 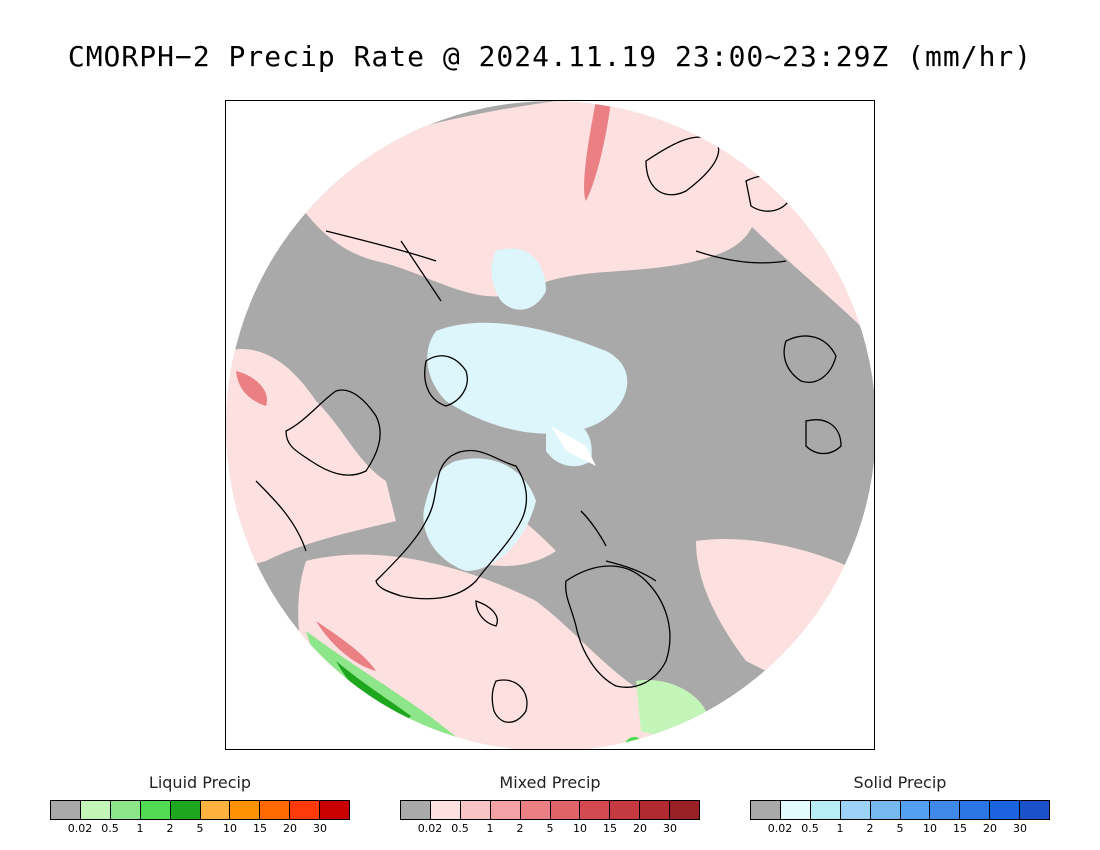 I want to click on mixed-precip-legend: Mixed Precip 0.02 0.5 1 2 5 10 15 20 30, so click(x=550, y=804).